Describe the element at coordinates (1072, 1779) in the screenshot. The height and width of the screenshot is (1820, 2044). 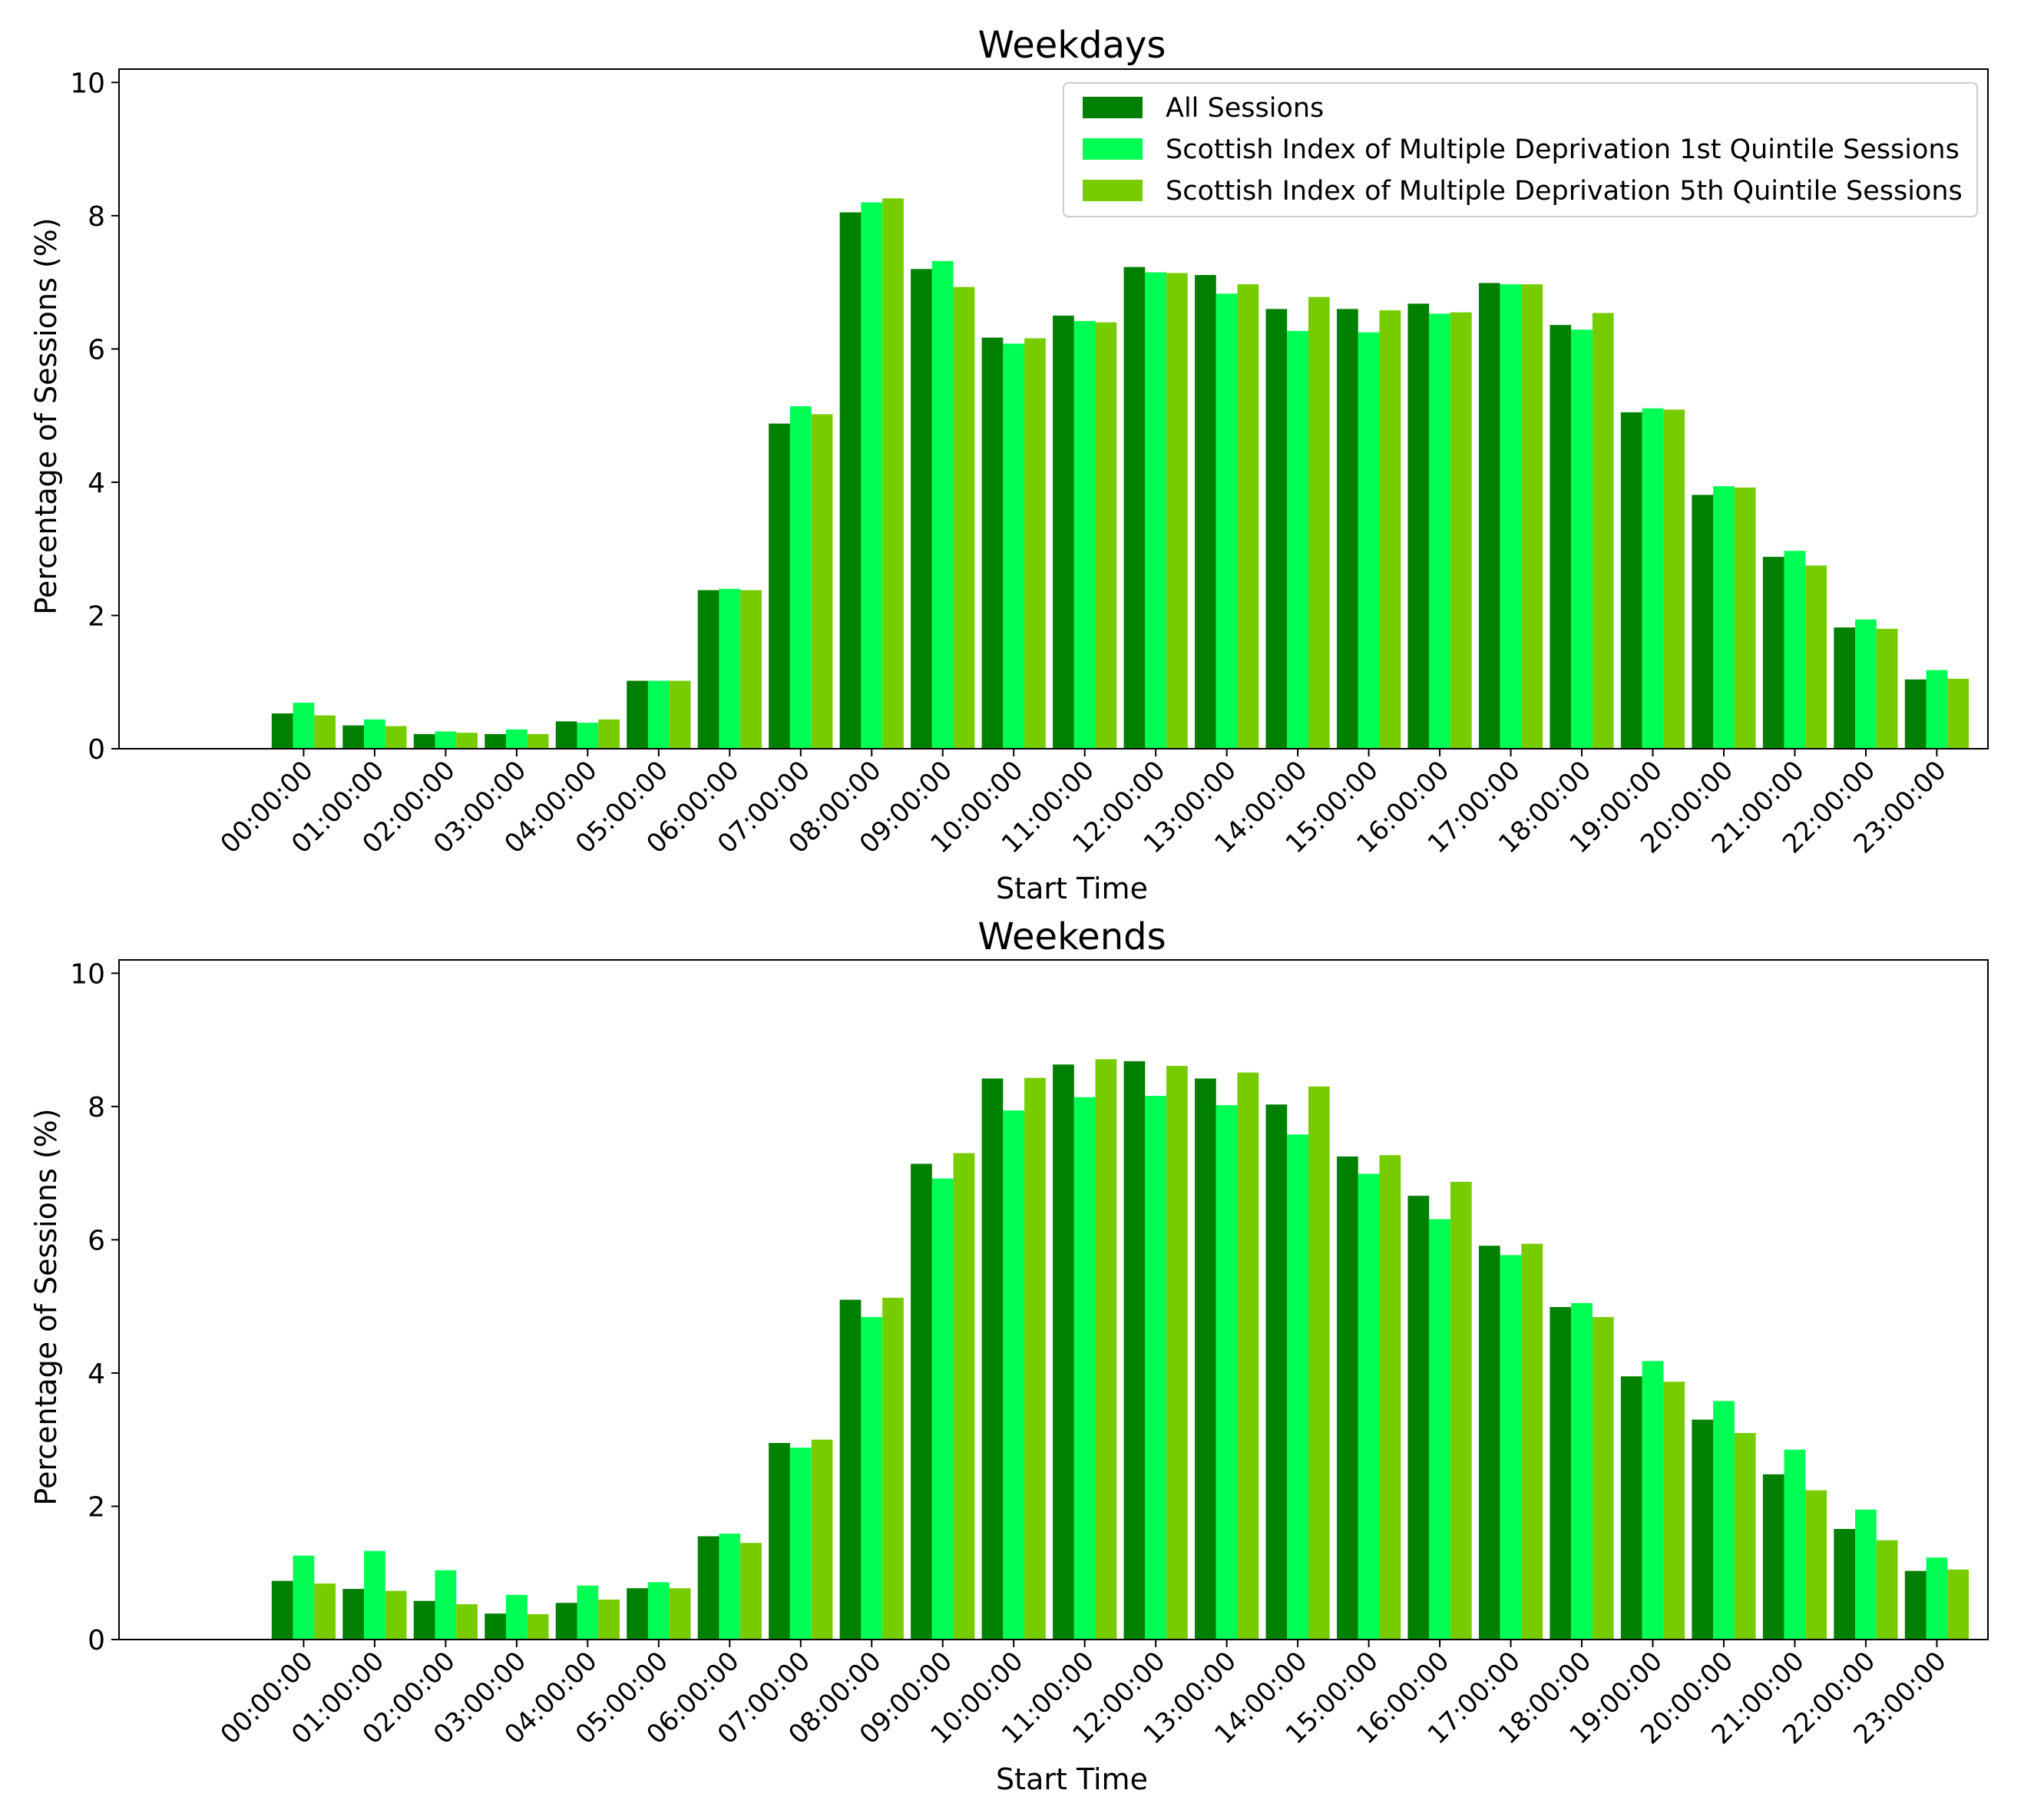
I see `x-axis-label: Start Time` at that location.